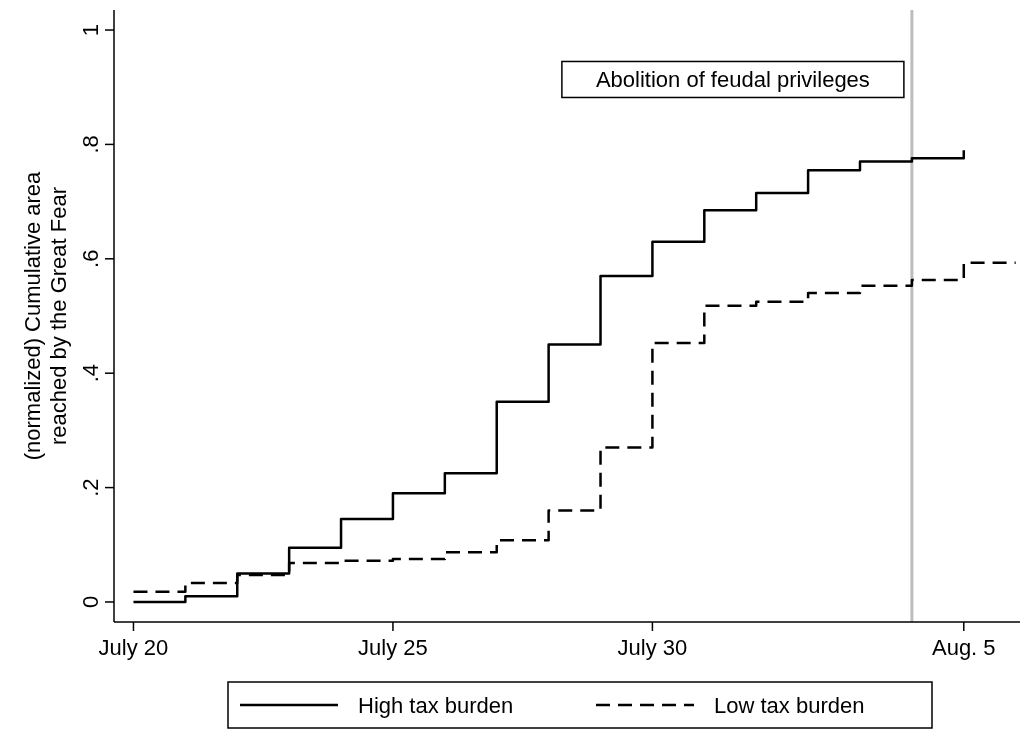 The width and height of the screenshot is (1028, 732). What do you see at coordinates (732, 80) in the screenshot?
I see `ref-line-label: Abolition of feudal privileges` at bounding box center [732, 80].